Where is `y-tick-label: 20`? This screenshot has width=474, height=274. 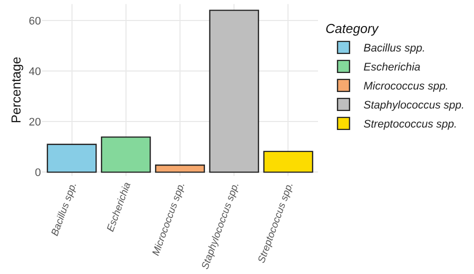 y-tick-label: 20 is located at coordinates (34, 122).